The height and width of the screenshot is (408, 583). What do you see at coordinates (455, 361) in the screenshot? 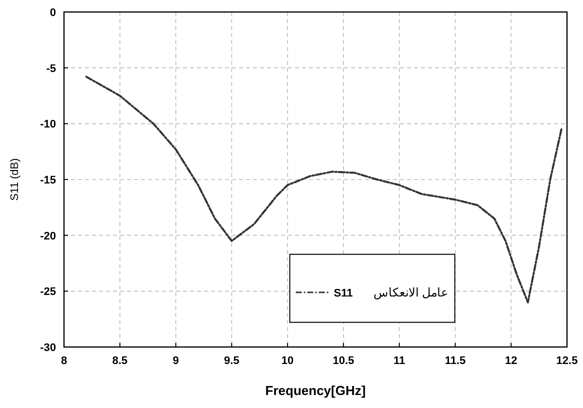
I see `x-tick-label: 11.5` at bounding box center [455, 361].